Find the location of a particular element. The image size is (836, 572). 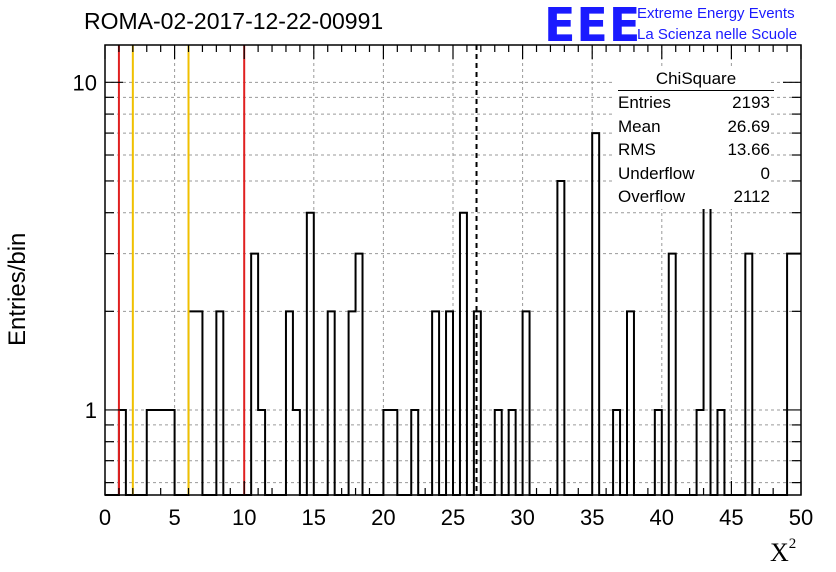

x-tick-label: 35 is located at coordinates (592, 517).